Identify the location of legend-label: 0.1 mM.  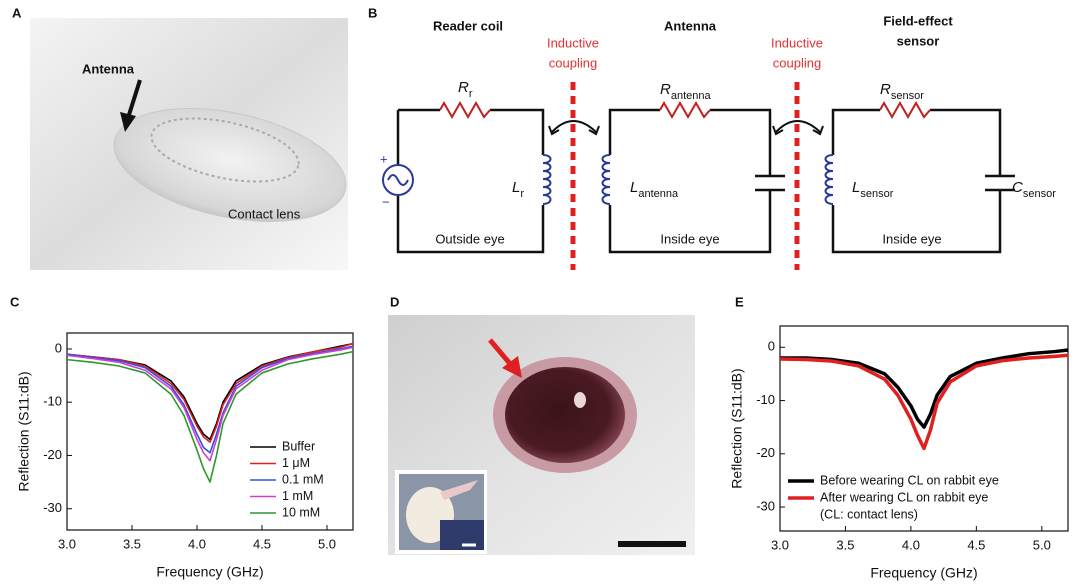
(303, 479).